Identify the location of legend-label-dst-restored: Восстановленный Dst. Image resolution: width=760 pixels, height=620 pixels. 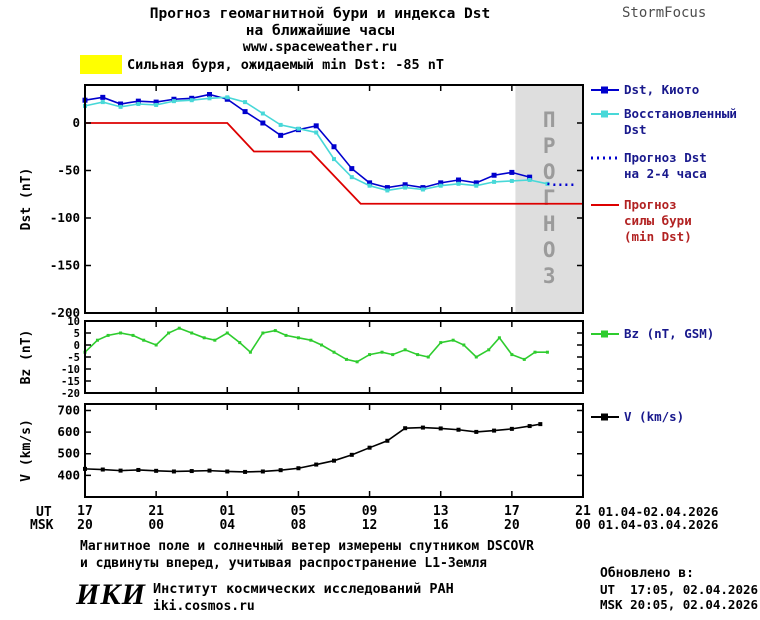
(680, 121).